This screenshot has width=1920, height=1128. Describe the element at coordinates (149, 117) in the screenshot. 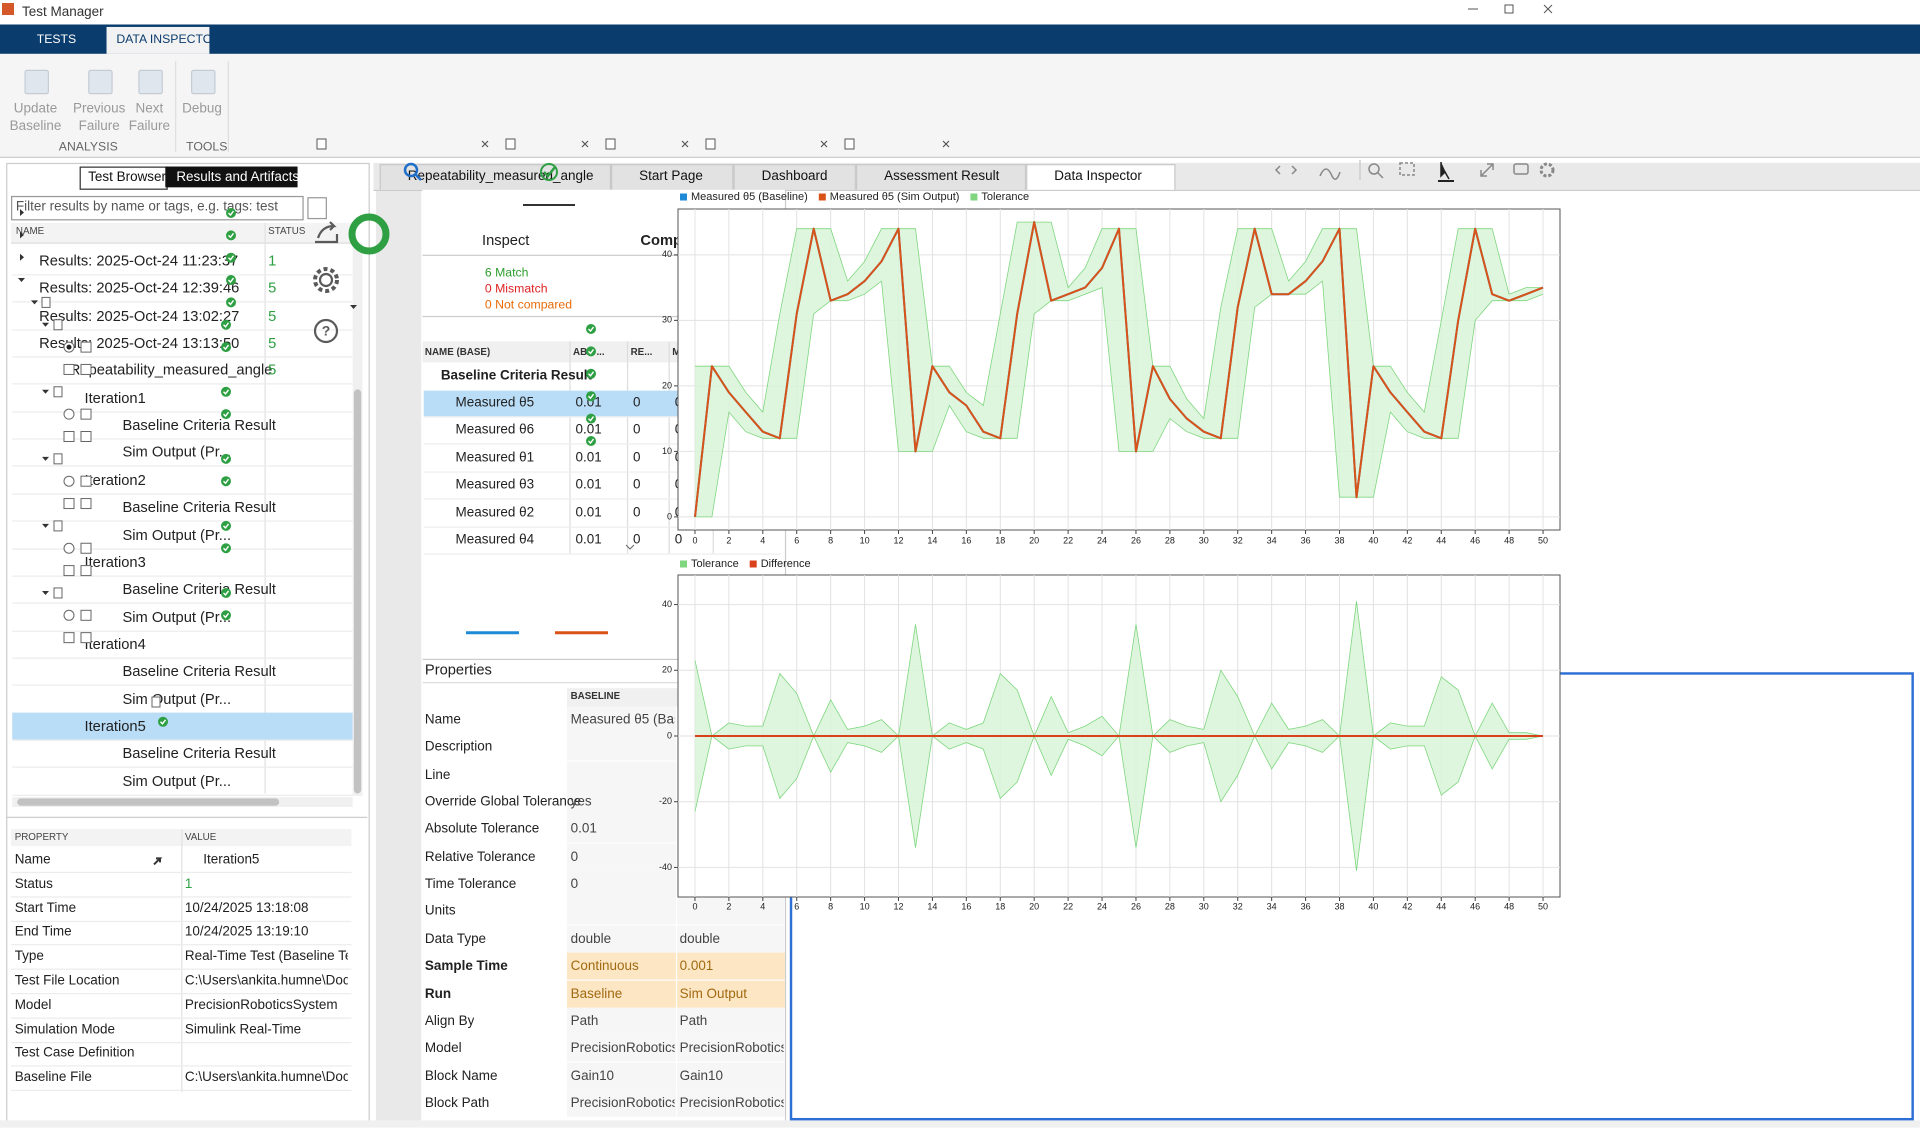

I see `tool-button: Next Failure` at that location.